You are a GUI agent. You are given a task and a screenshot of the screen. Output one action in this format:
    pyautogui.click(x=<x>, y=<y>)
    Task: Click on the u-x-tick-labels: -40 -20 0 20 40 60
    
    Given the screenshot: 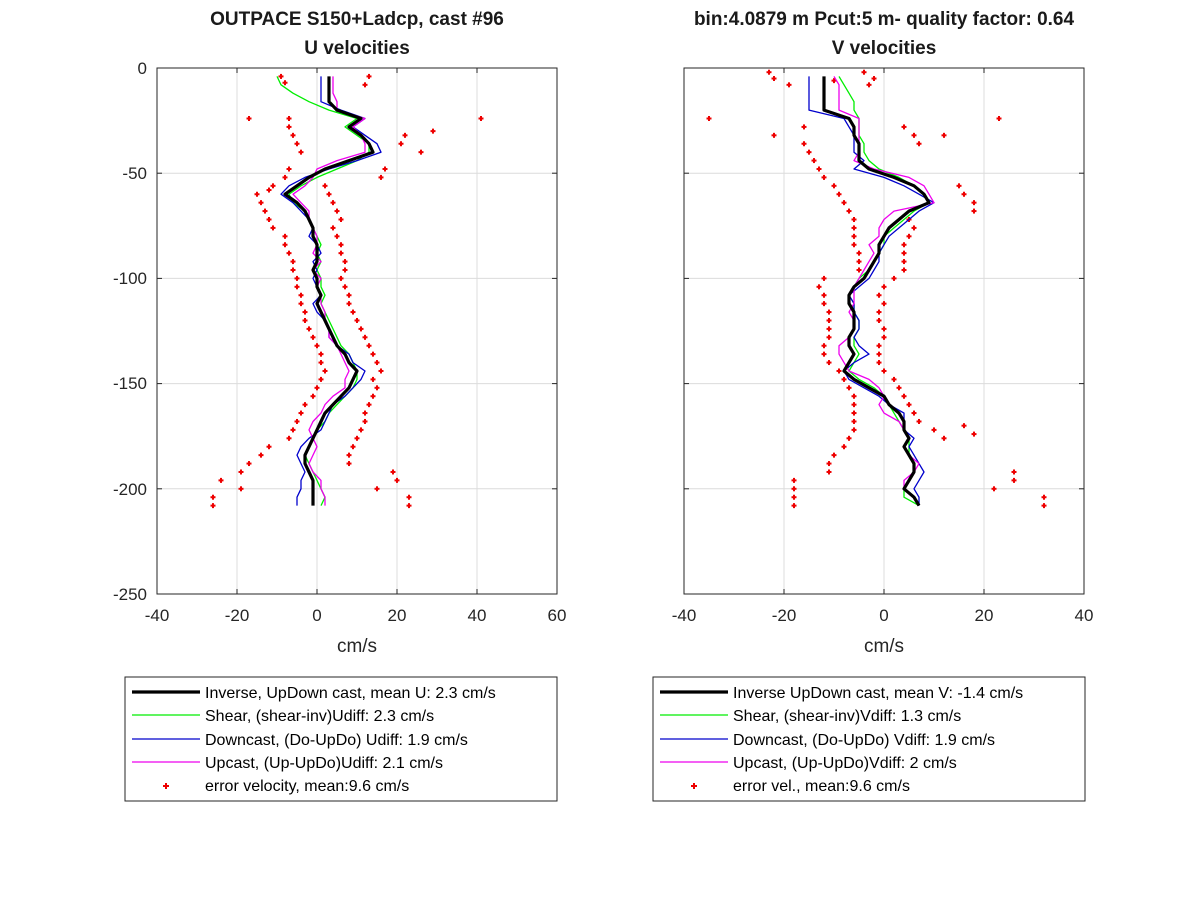 What is the action you would take?
    pyautogui.click(x=356, y=615)
    